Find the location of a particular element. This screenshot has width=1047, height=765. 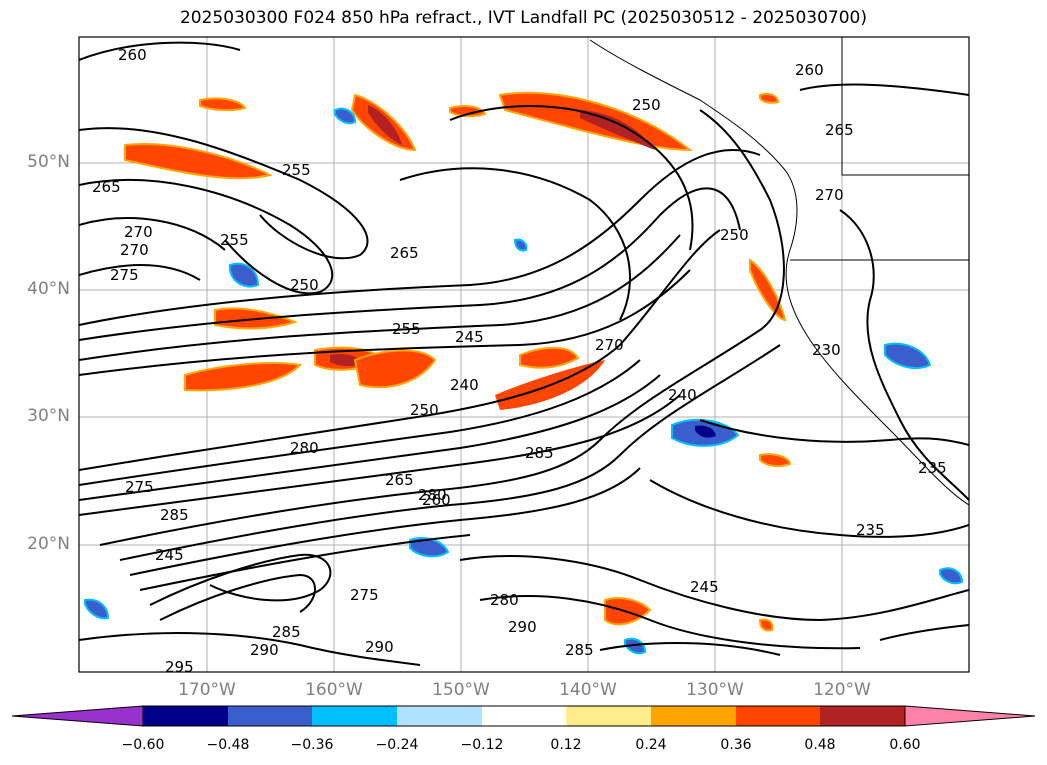

colorbar-tick-label: 0.60 is located at coordinates (905, 745).